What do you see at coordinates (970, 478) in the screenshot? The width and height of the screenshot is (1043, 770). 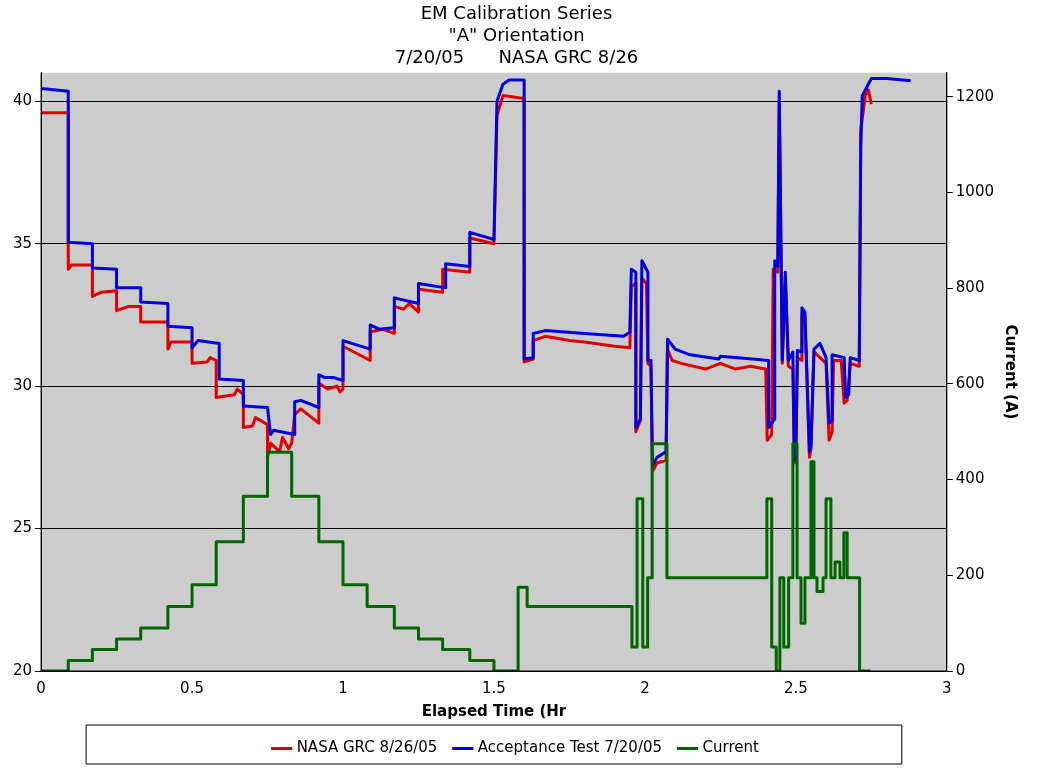 I see `y2-tick-label: 400` at bounding box center [970, 478].